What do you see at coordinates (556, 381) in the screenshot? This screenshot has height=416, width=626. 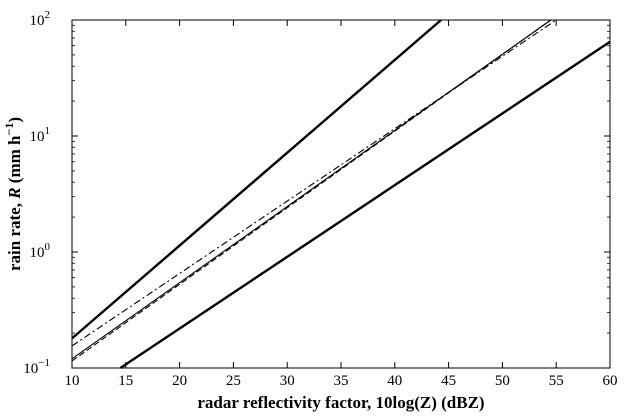 I see `x-tick-label: 55` at bounding box center [556, 381].